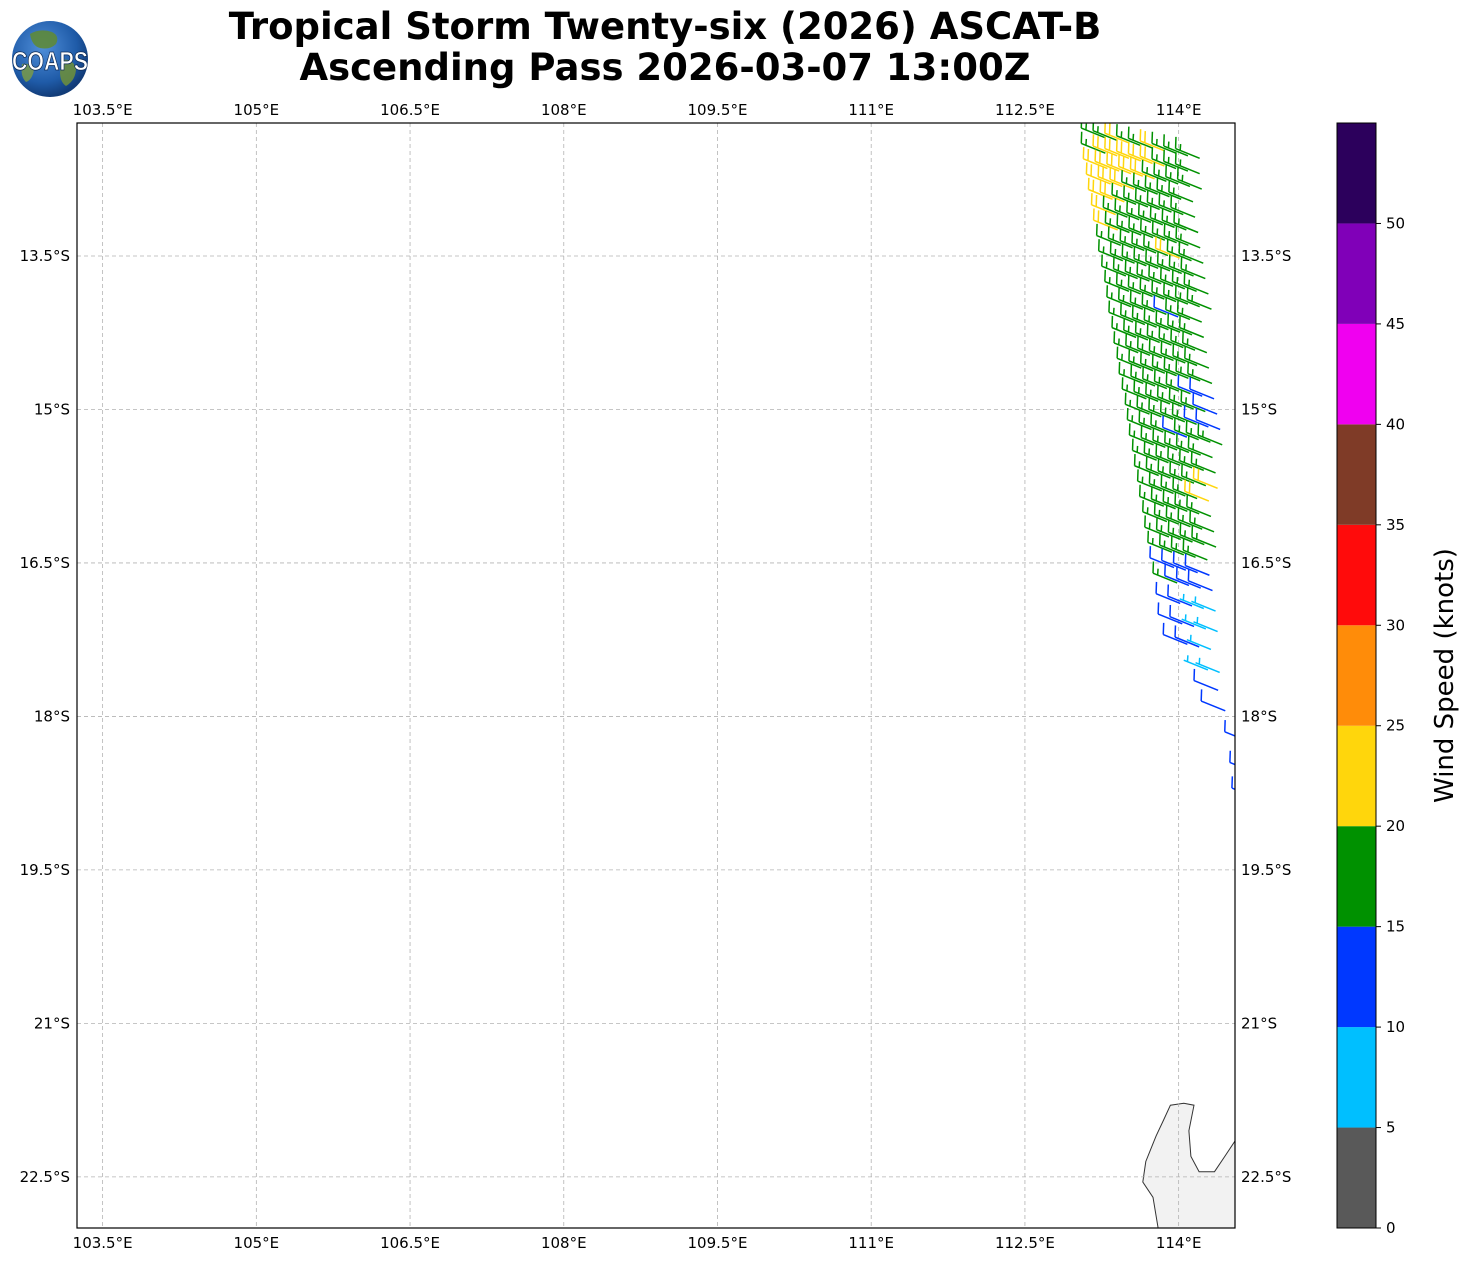 Image resolution: width=1474 pixels, height=1264 pixels. What do you see at coordinates (410, 110) in the screenshot?
I see `lon-tick-label-top: 106.5°E` at bounding box center [410, 110].